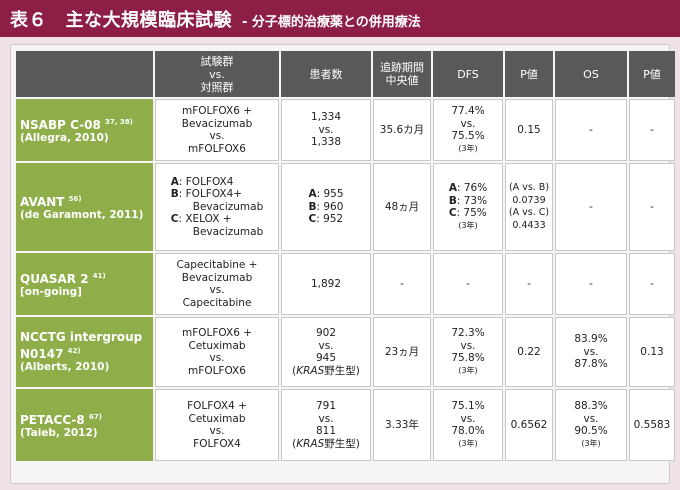 This screenshot has width=680, height=490. What do you see at coordinates (228, 231) in the screenshot?
I see `arm-c-line2: Bevacizumab` at bounding box center [228, 231].